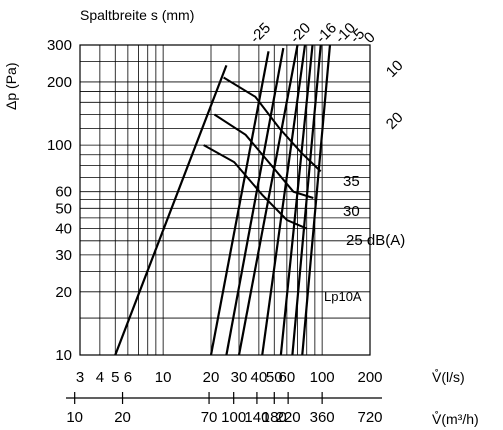 This screenshot has height=430, width=503. Describe the element at coordinates (260, 32) in the screenshot. I see `series-label: -25` at that location.